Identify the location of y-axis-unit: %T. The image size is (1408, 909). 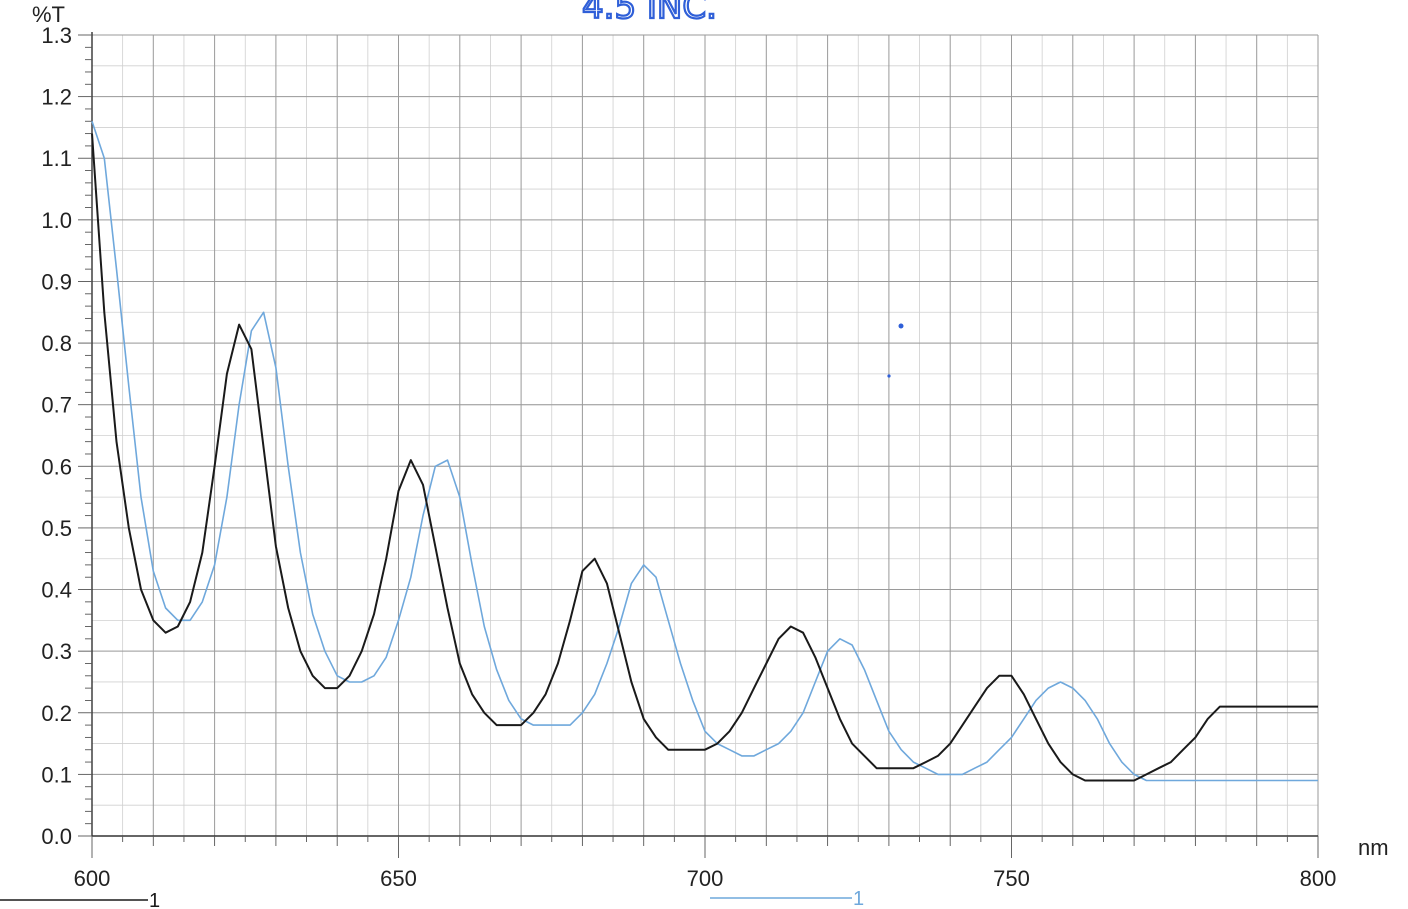
(48, 14).